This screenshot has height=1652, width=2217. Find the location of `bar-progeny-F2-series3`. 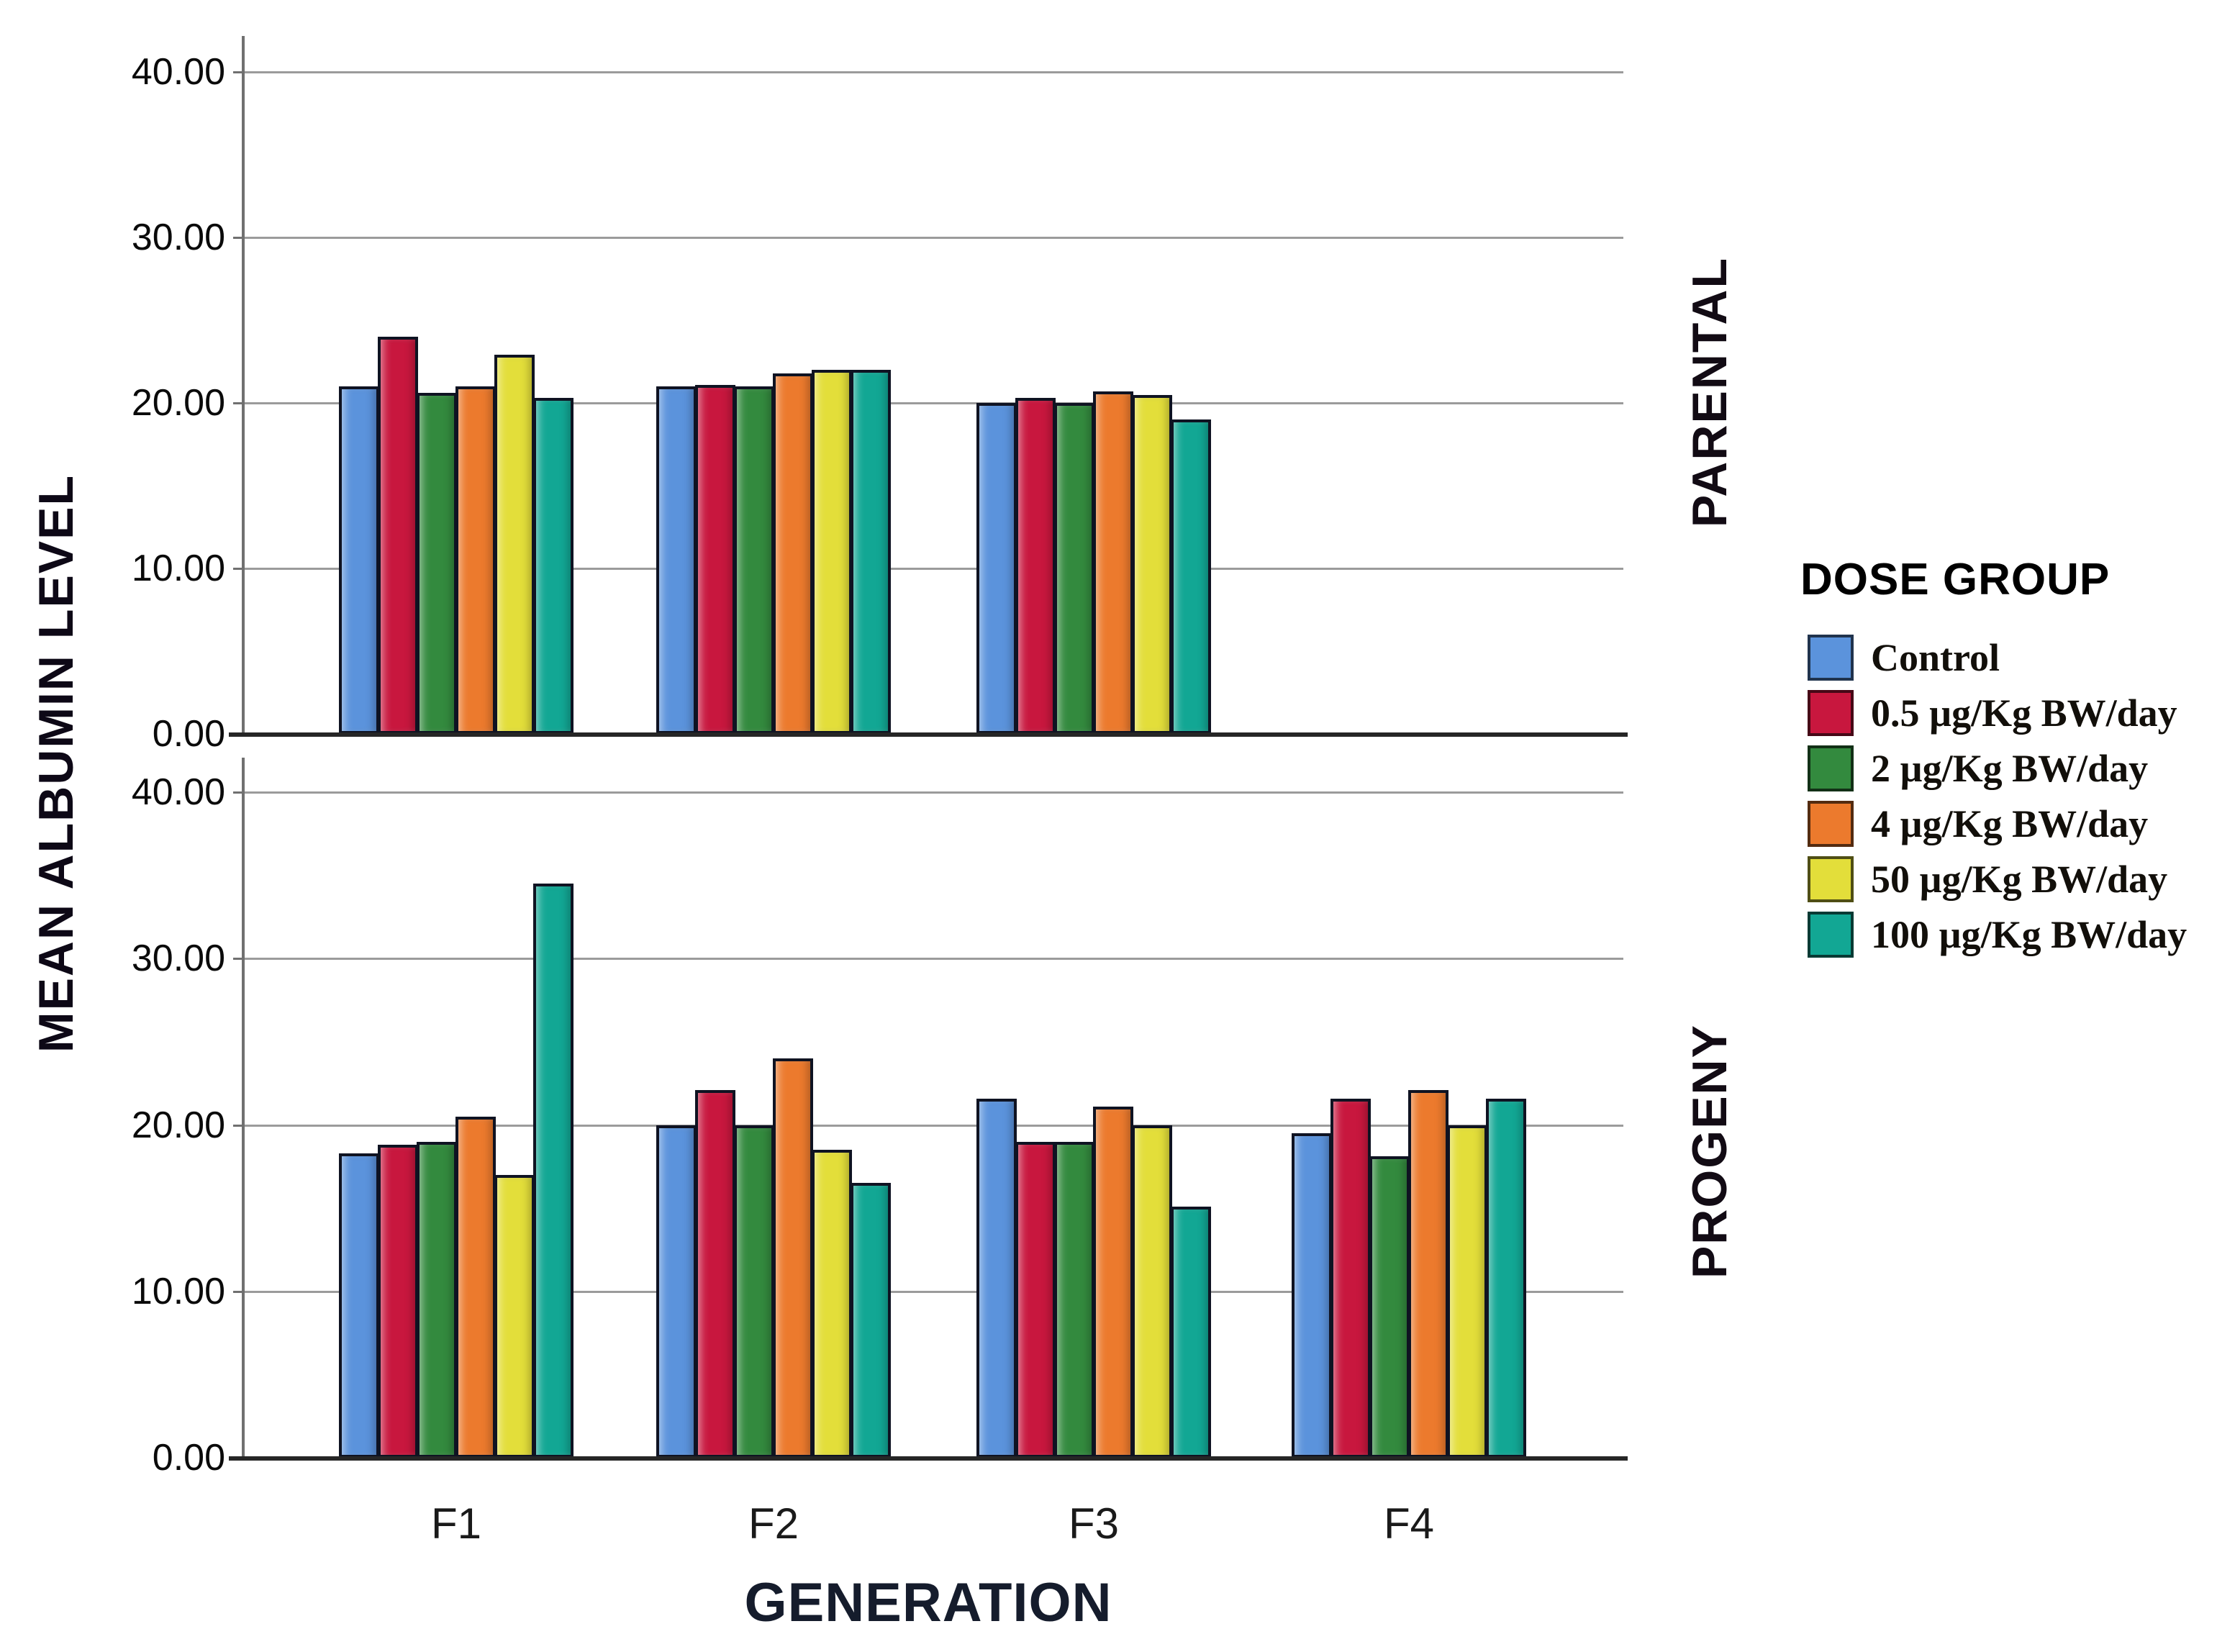

bar-progeny-F2-series3 is located at coordinates (793, 1258).